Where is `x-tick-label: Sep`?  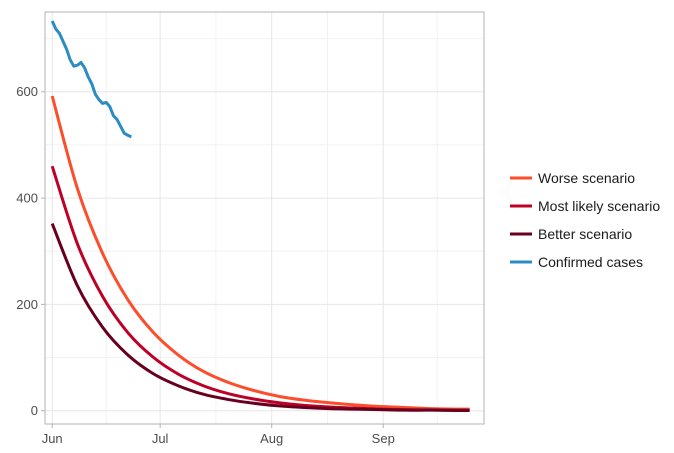
x-tick-label: Sep is located at coordinates (383, 438).